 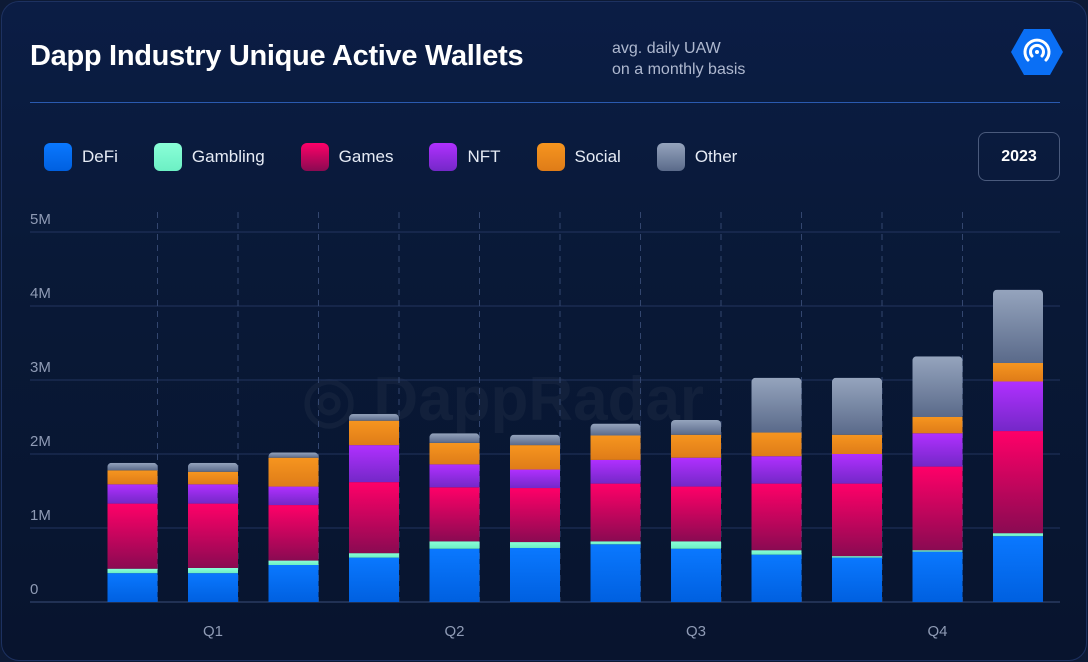 I want to click on legend-label: Other, so click(x=716, y=156).